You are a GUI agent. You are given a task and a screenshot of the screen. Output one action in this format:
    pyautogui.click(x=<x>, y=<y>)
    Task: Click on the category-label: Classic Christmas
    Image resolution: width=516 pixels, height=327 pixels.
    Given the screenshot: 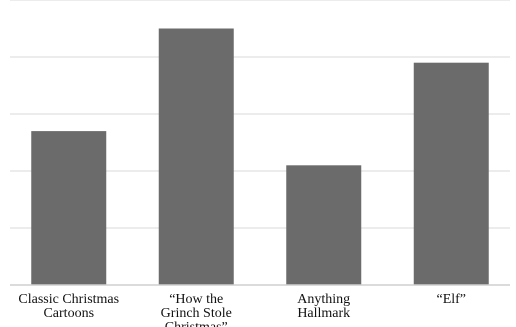 What is the action you would take?
    pyautogui.click(x=68, y=299)
    